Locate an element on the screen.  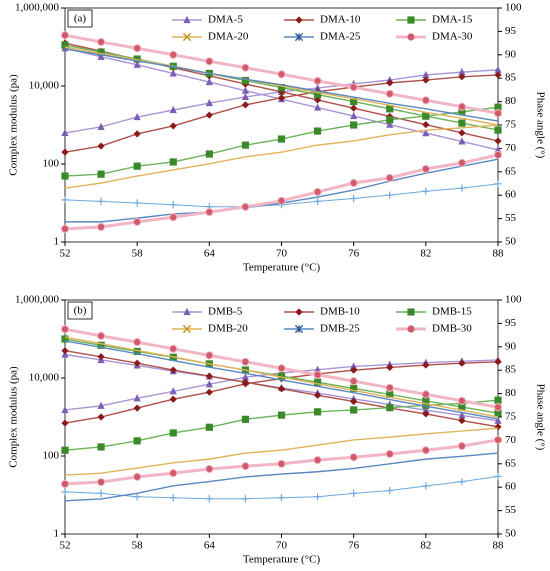
y2-tick-label: 65 is located at coordinates (511, 171).